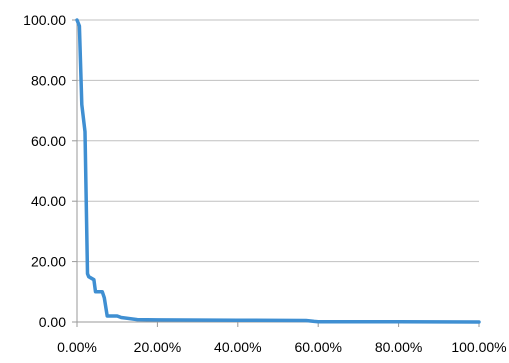 This screenshot has height=363, width=509. Describe the element at coordinates (398, 347) in the screenshot. I see `x-tick-label-4: 80.00%` at that location.